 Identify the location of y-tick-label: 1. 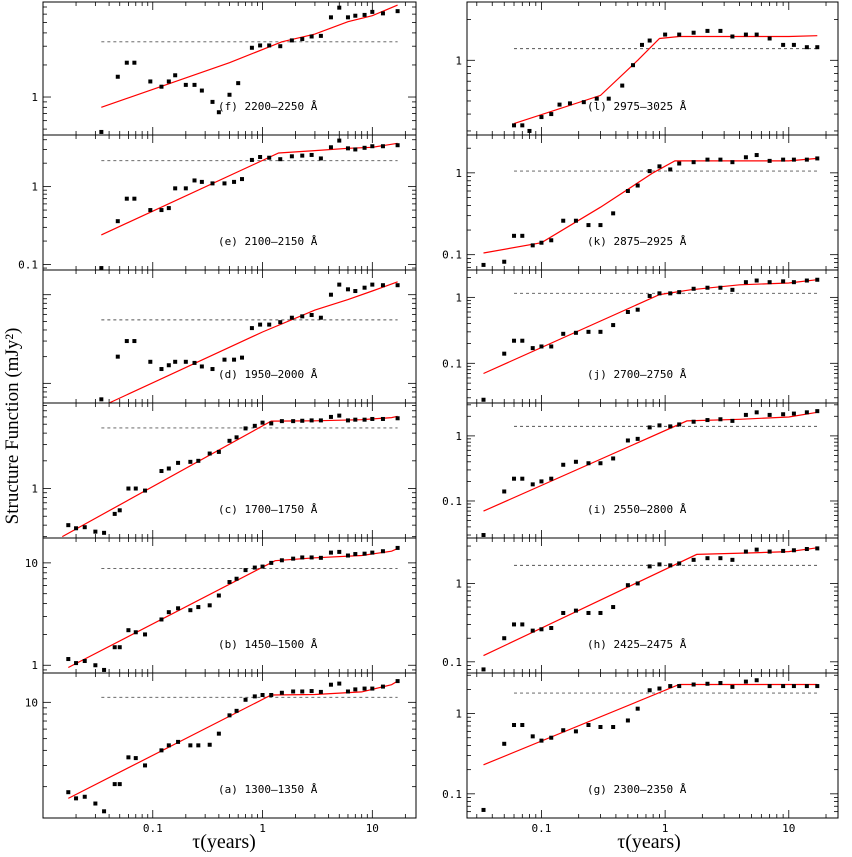
(458, 297).